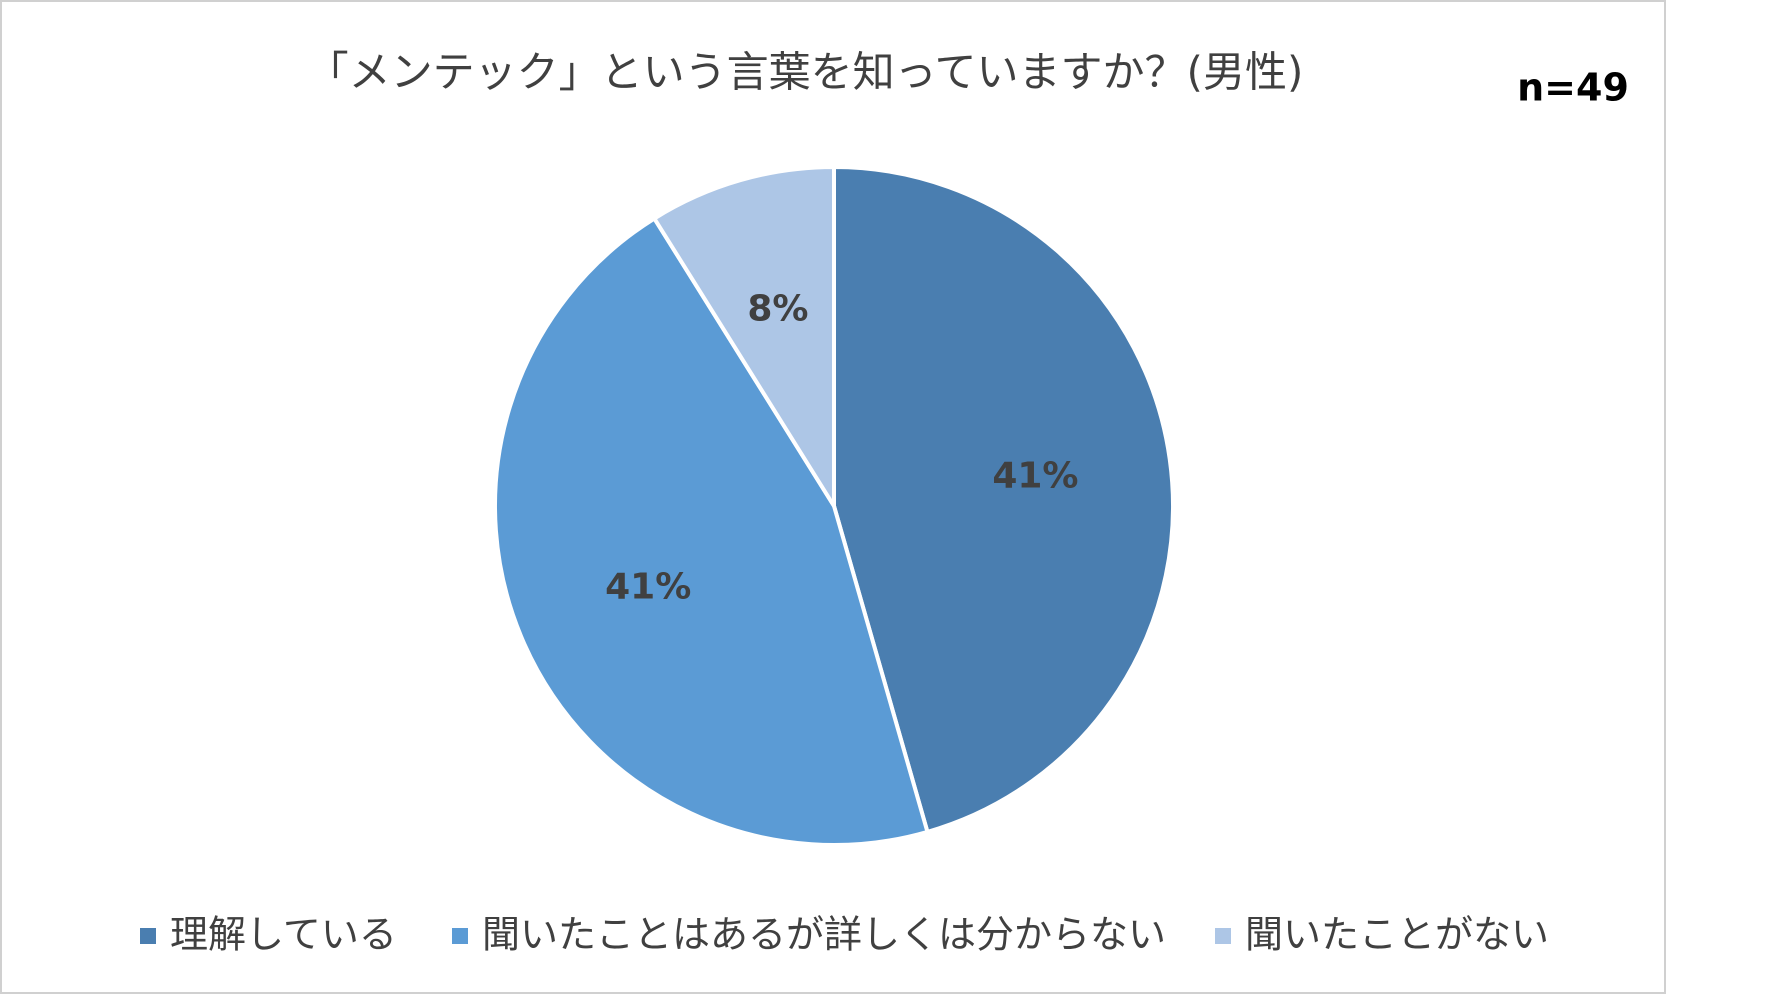 Image resolution: width=1780 pixels, height=999 pixels. What do you see at coordinates (283, 935) in the screenshot?
I see `legend-label: 理解している` at bounding box center [283, 935].